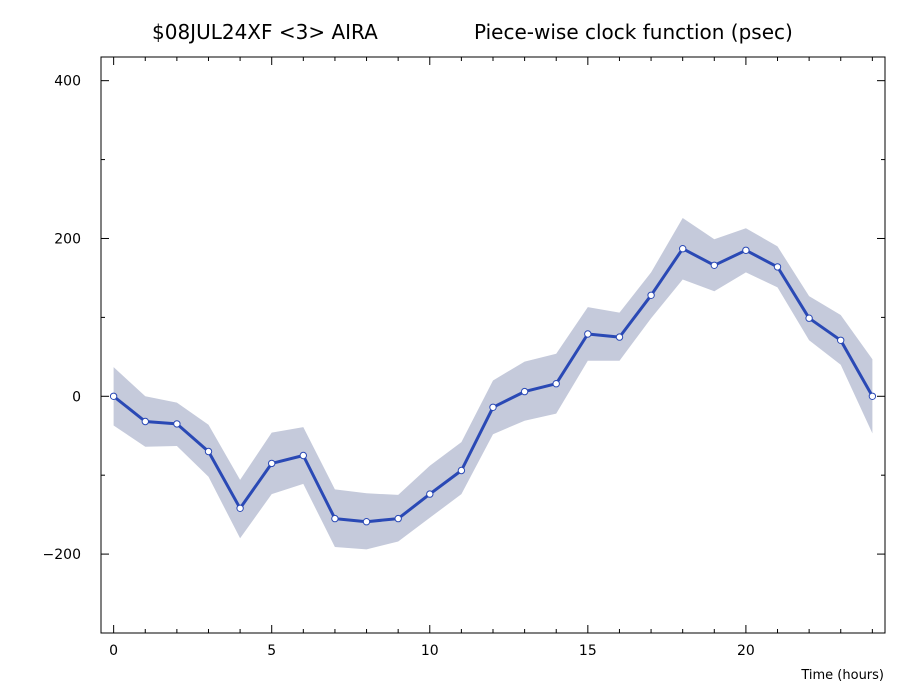 The width and height of the screenshot is (905, 687). What do you see at coordinates (113, 651) in the screenshot?
I see `x-tick-label: 0` at bounding box center [113, 651].